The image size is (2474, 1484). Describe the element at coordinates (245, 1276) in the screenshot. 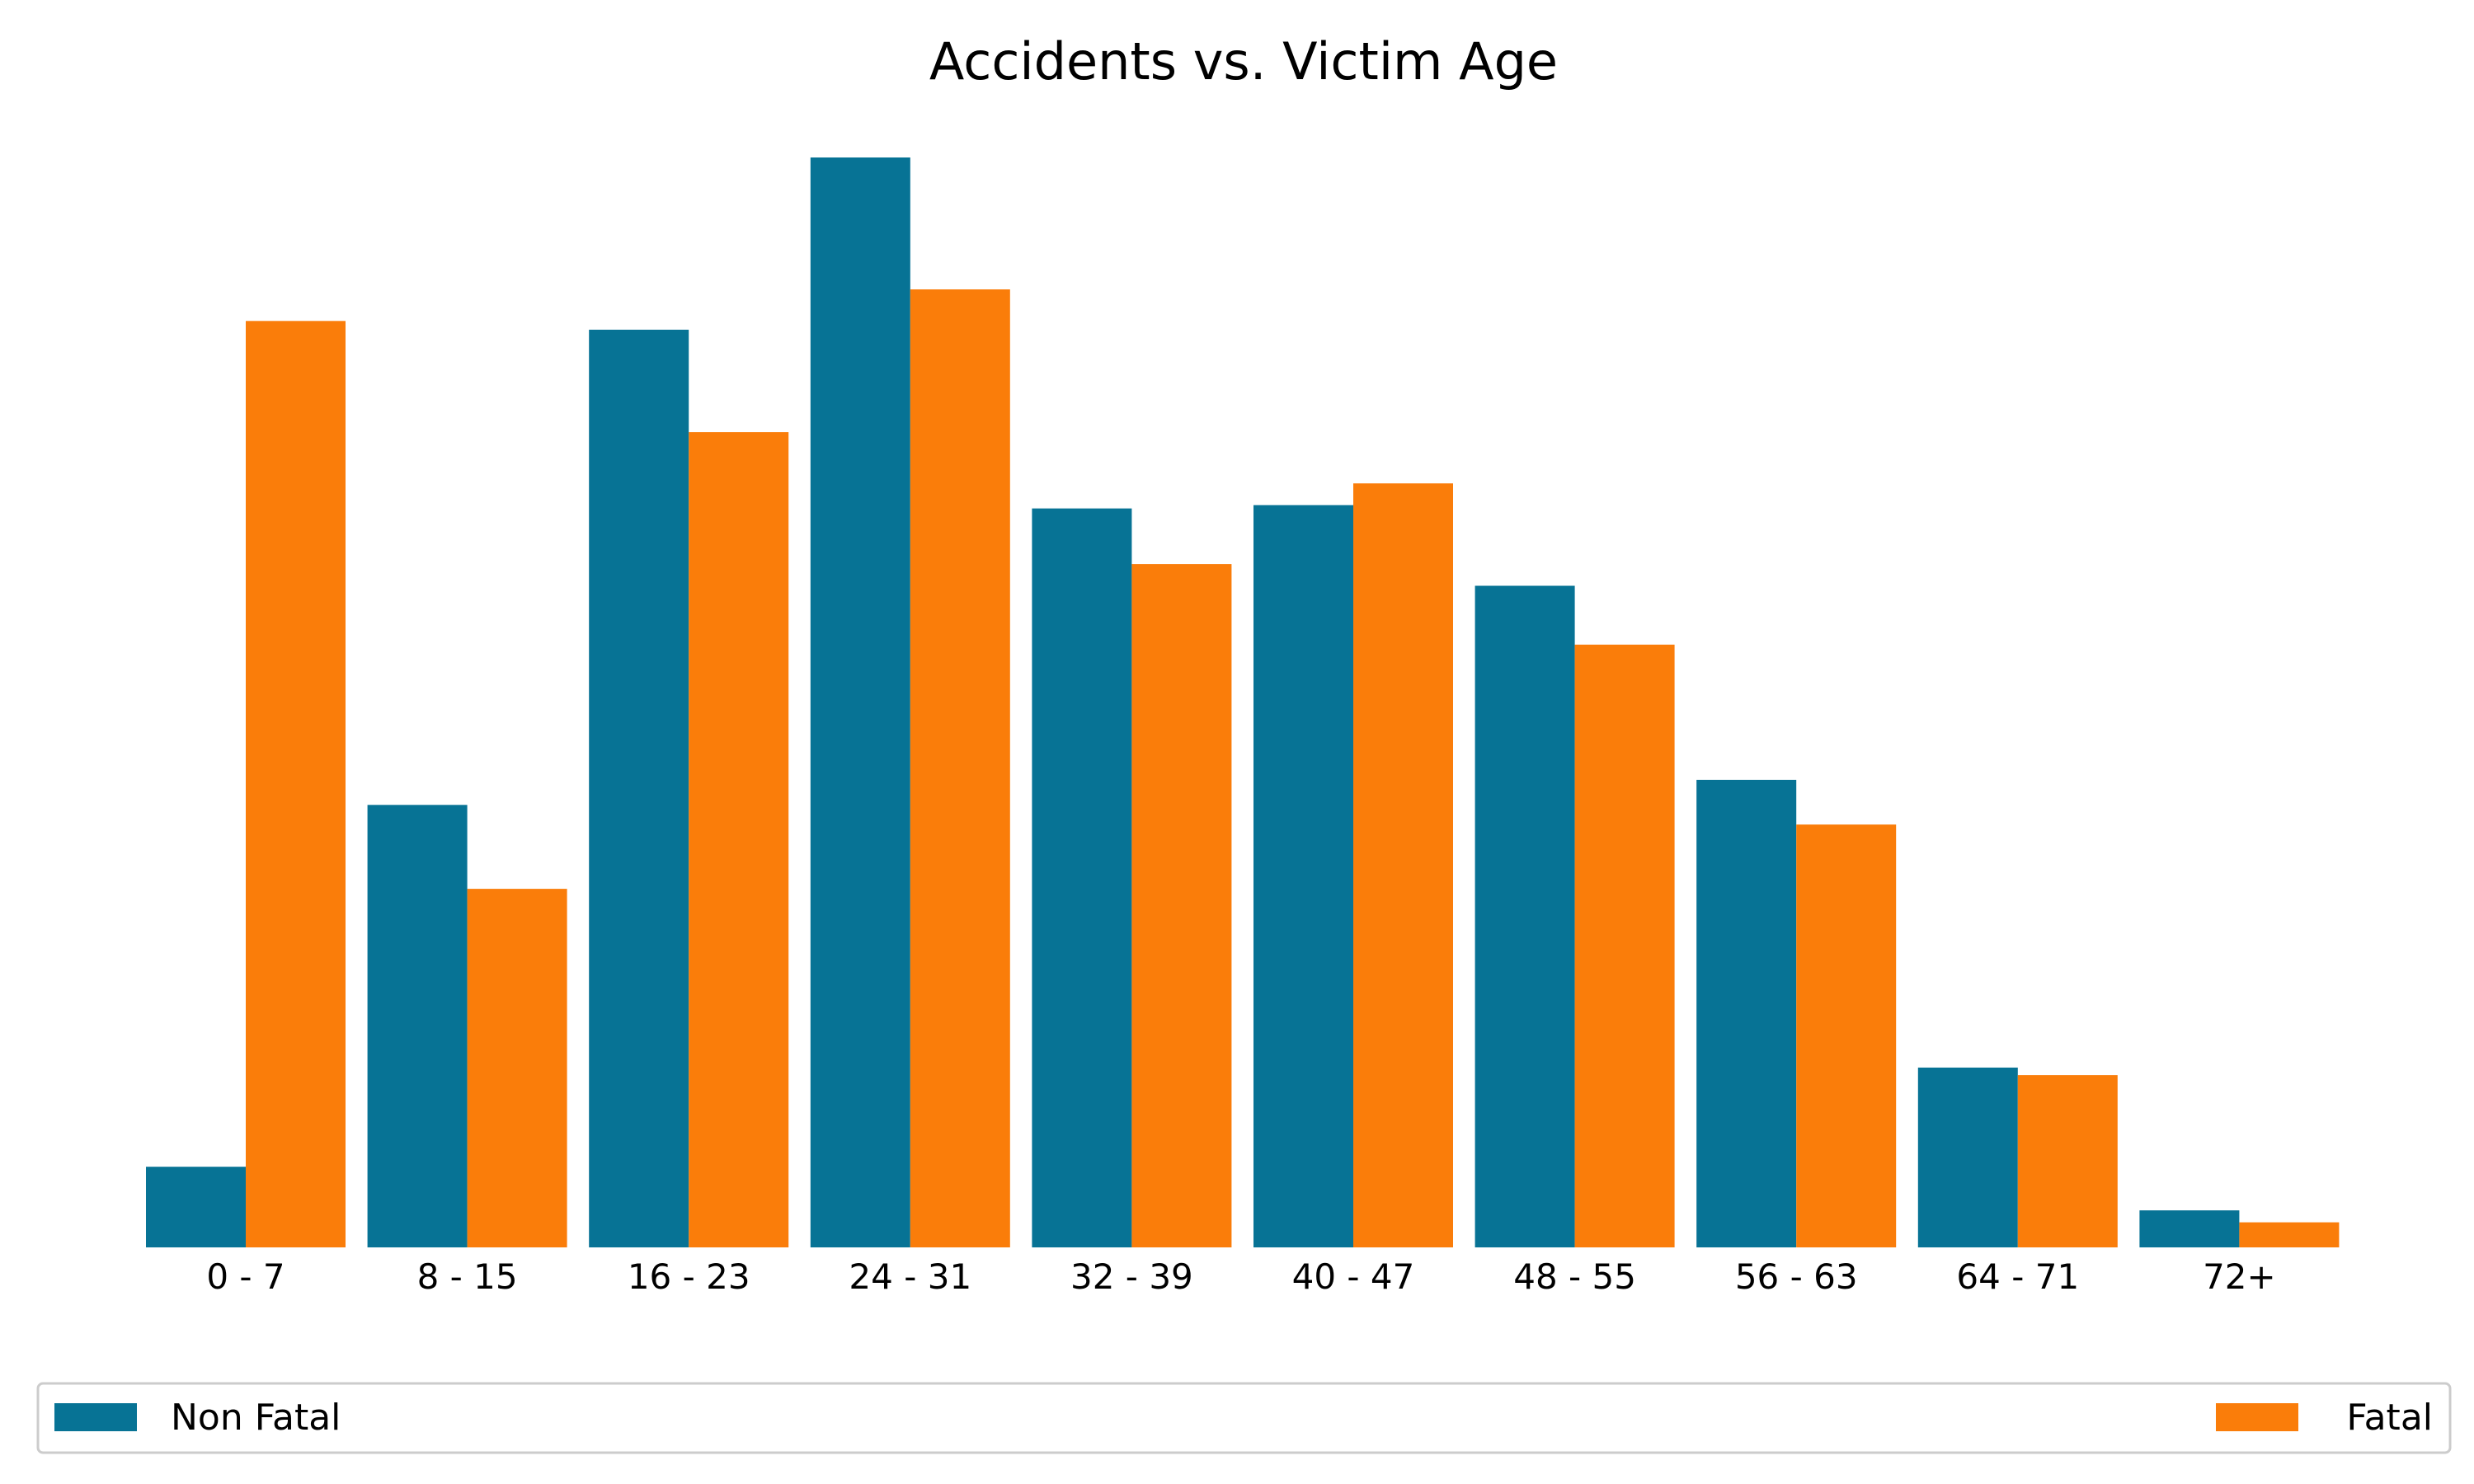

I see `x-tick-label-0-7: 0 - 7` at that location.